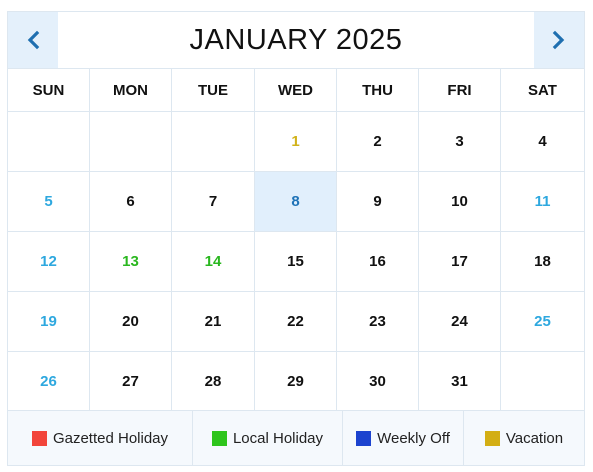  I want to click on date-cell: 17, so click(460, 261).